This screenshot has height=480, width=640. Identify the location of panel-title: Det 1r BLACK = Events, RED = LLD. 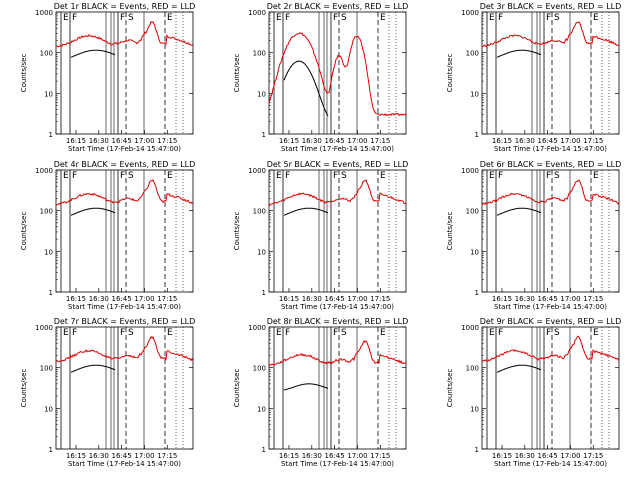
(125, 6).